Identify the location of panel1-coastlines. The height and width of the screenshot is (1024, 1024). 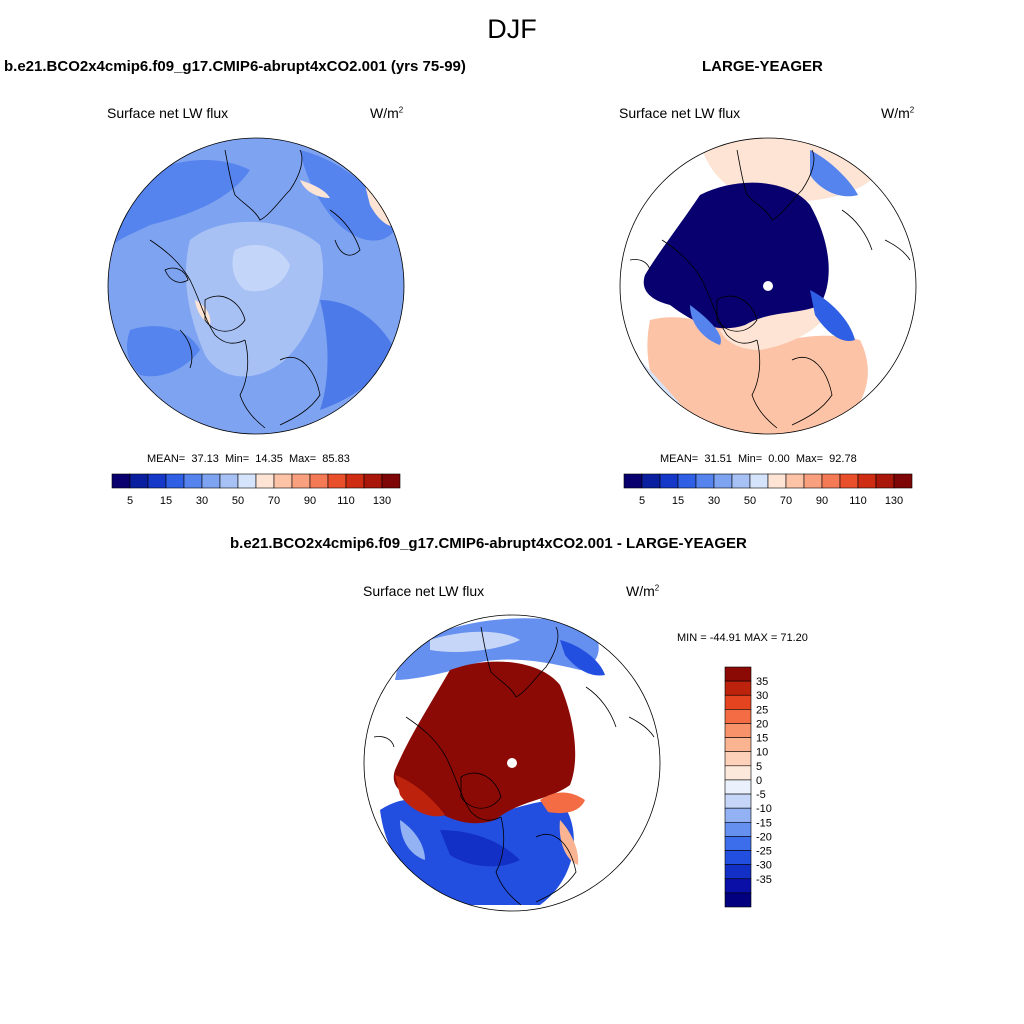
(255, 289).